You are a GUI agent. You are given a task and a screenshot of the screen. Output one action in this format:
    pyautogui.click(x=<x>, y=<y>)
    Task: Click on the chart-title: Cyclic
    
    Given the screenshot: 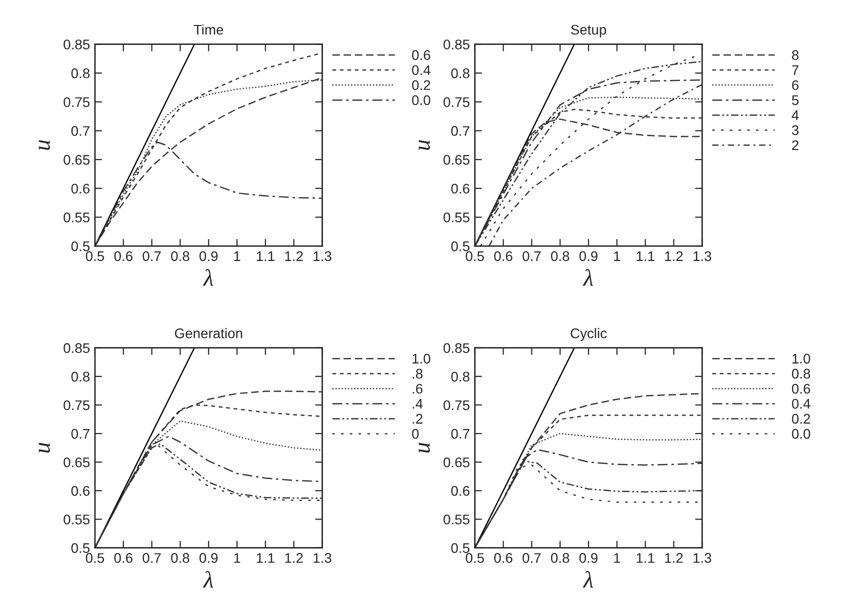 What is the action you would take?
    pyautogui.click(x=588, y=335)
    